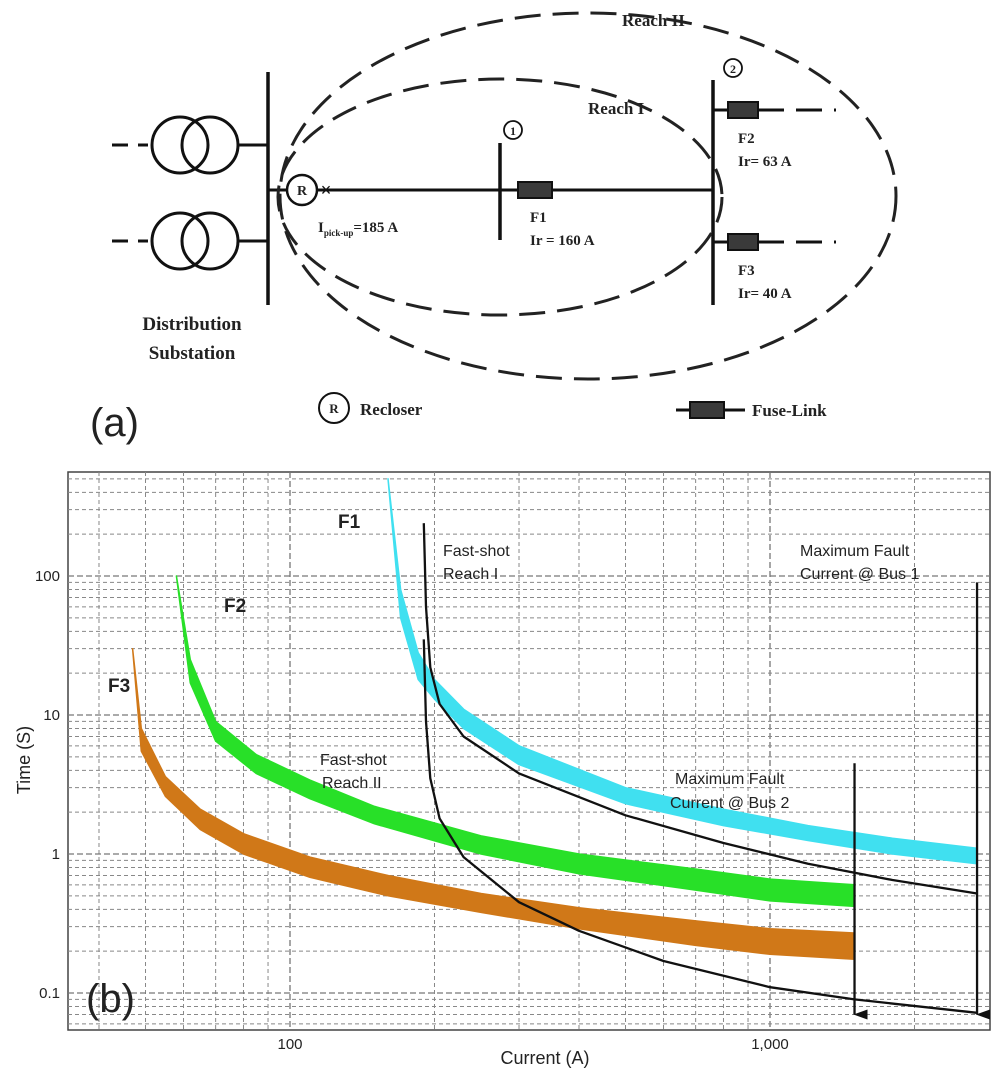 Image resolution: width=998 pixels, height=1074 pixels. Describe the element at coordinates (765, 294) in the screenshot. I see `fuse-f3-rating: Ir= 40 A` at that location.